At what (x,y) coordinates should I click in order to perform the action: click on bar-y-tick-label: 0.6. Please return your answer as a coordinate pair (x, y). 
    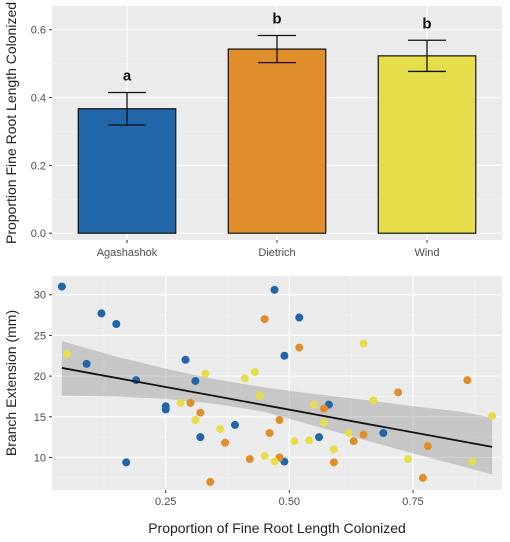
    Looking at the image, I should click on (38, 31).